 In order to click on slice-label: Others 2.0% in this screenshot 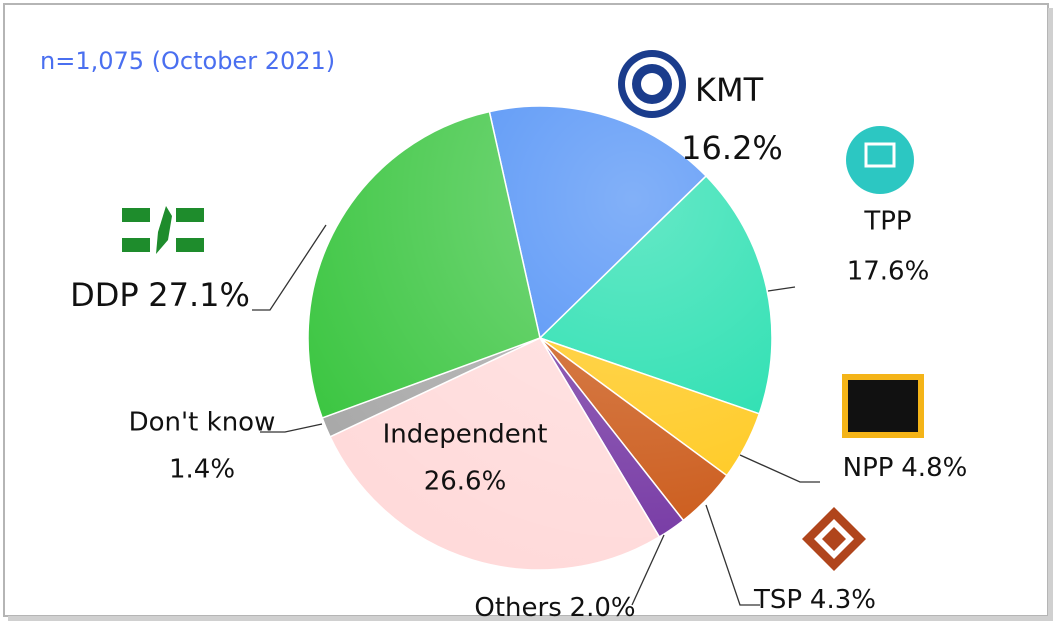, I will do `click(554, 608)`.